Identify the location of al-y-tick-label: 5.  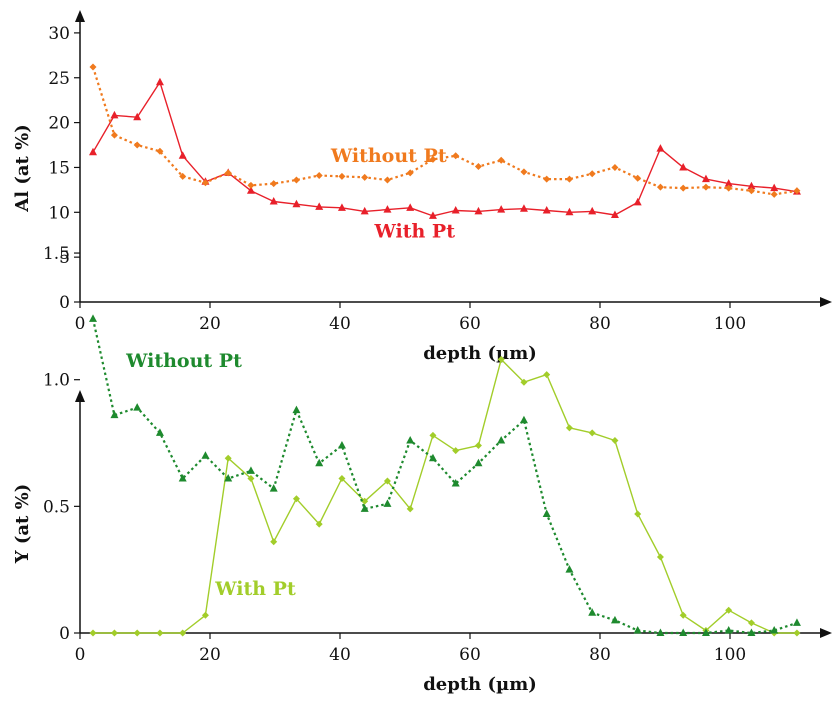
(64, 258).